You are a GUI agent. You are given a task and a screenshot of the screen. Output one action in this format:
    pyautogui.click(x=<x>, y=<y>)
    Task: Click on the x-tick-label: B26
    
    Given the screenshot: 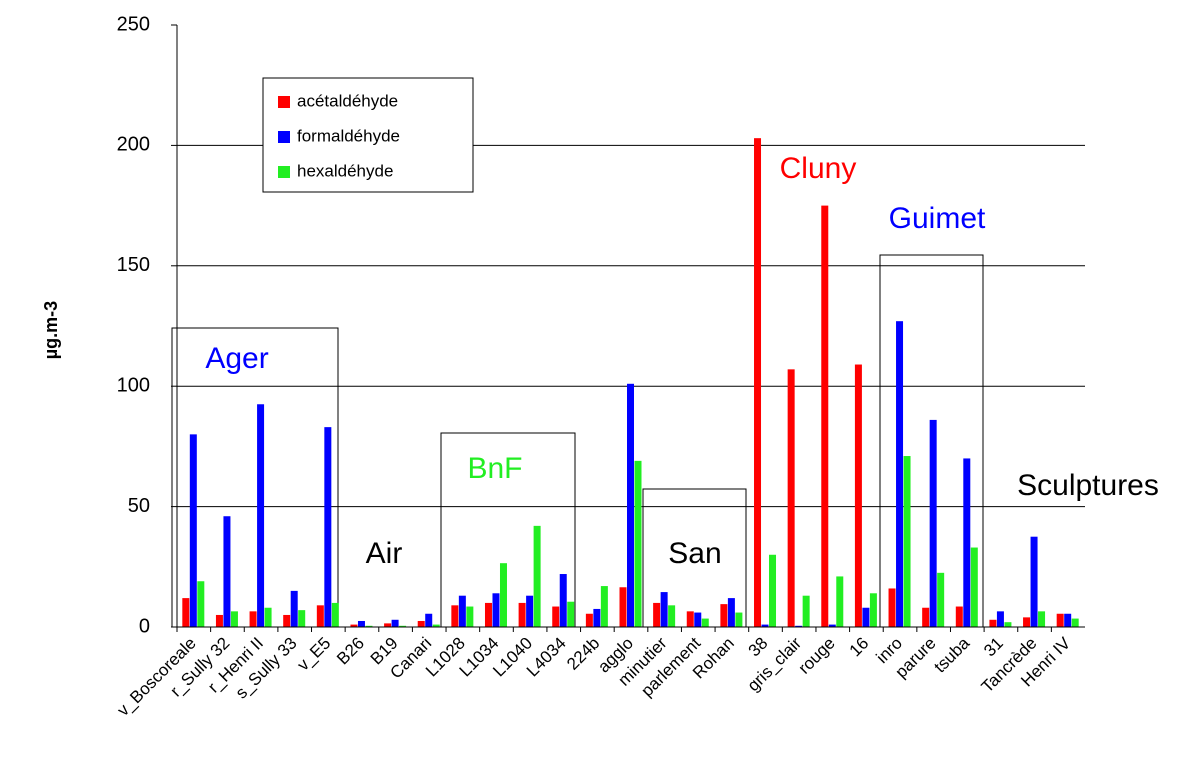 What is the action you would take?
    pyautogui.click(x=350, y=651)
    